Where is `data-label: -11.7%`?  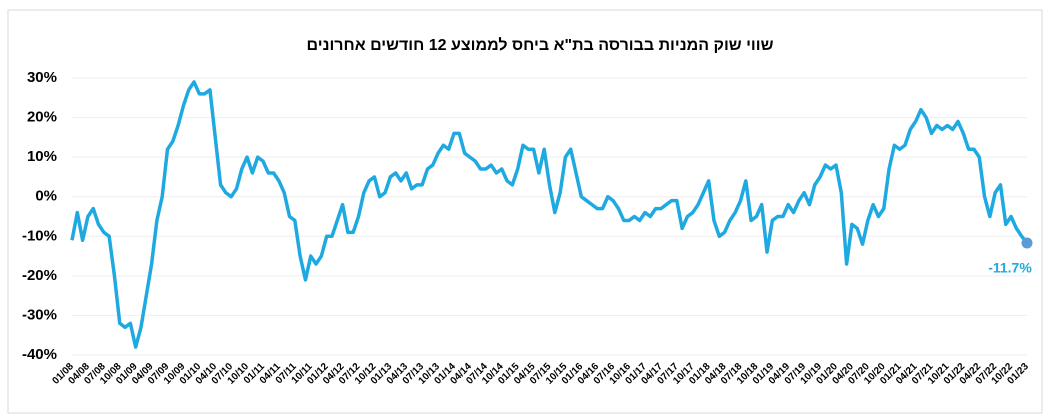
data-label: -11.7% is located at coordinates (1010, 268).